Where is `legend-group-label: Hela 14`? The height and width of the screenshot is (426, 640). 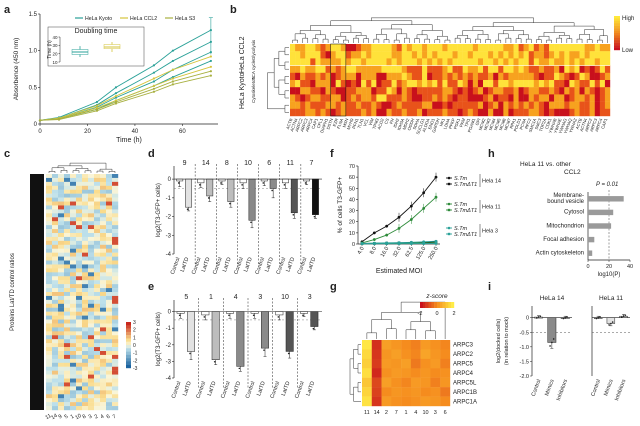
legend-group-label: Hela 14 is located at coordinates (491, 182).